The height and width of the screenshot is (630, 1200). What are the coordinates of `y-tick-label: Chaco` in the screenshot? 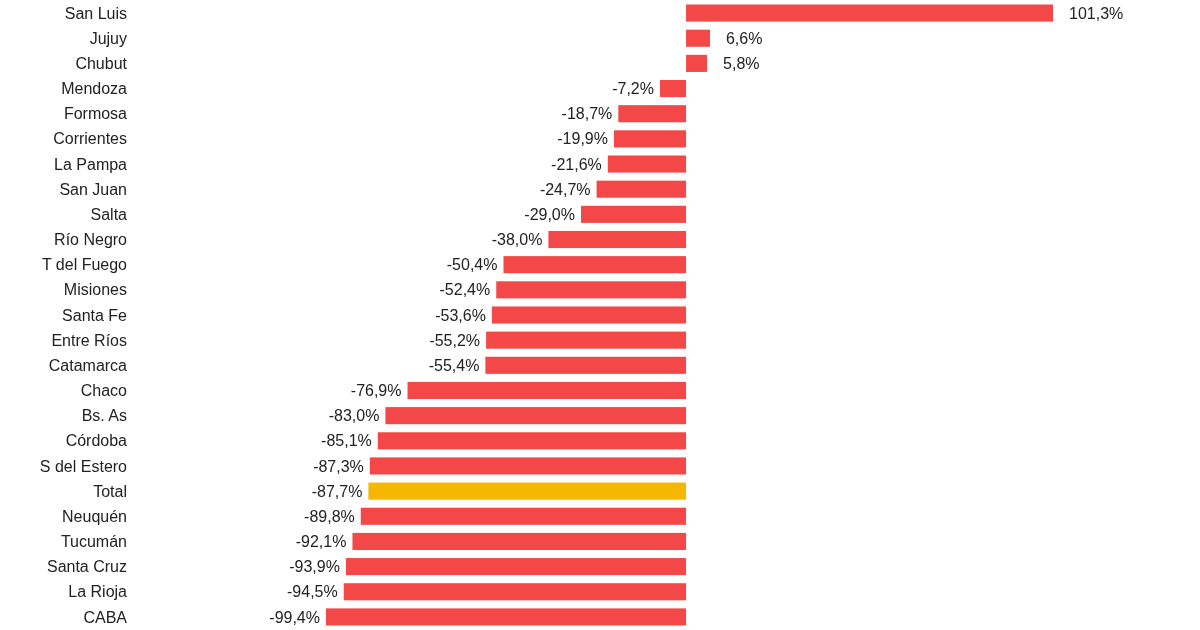 It's located at (104, 391).